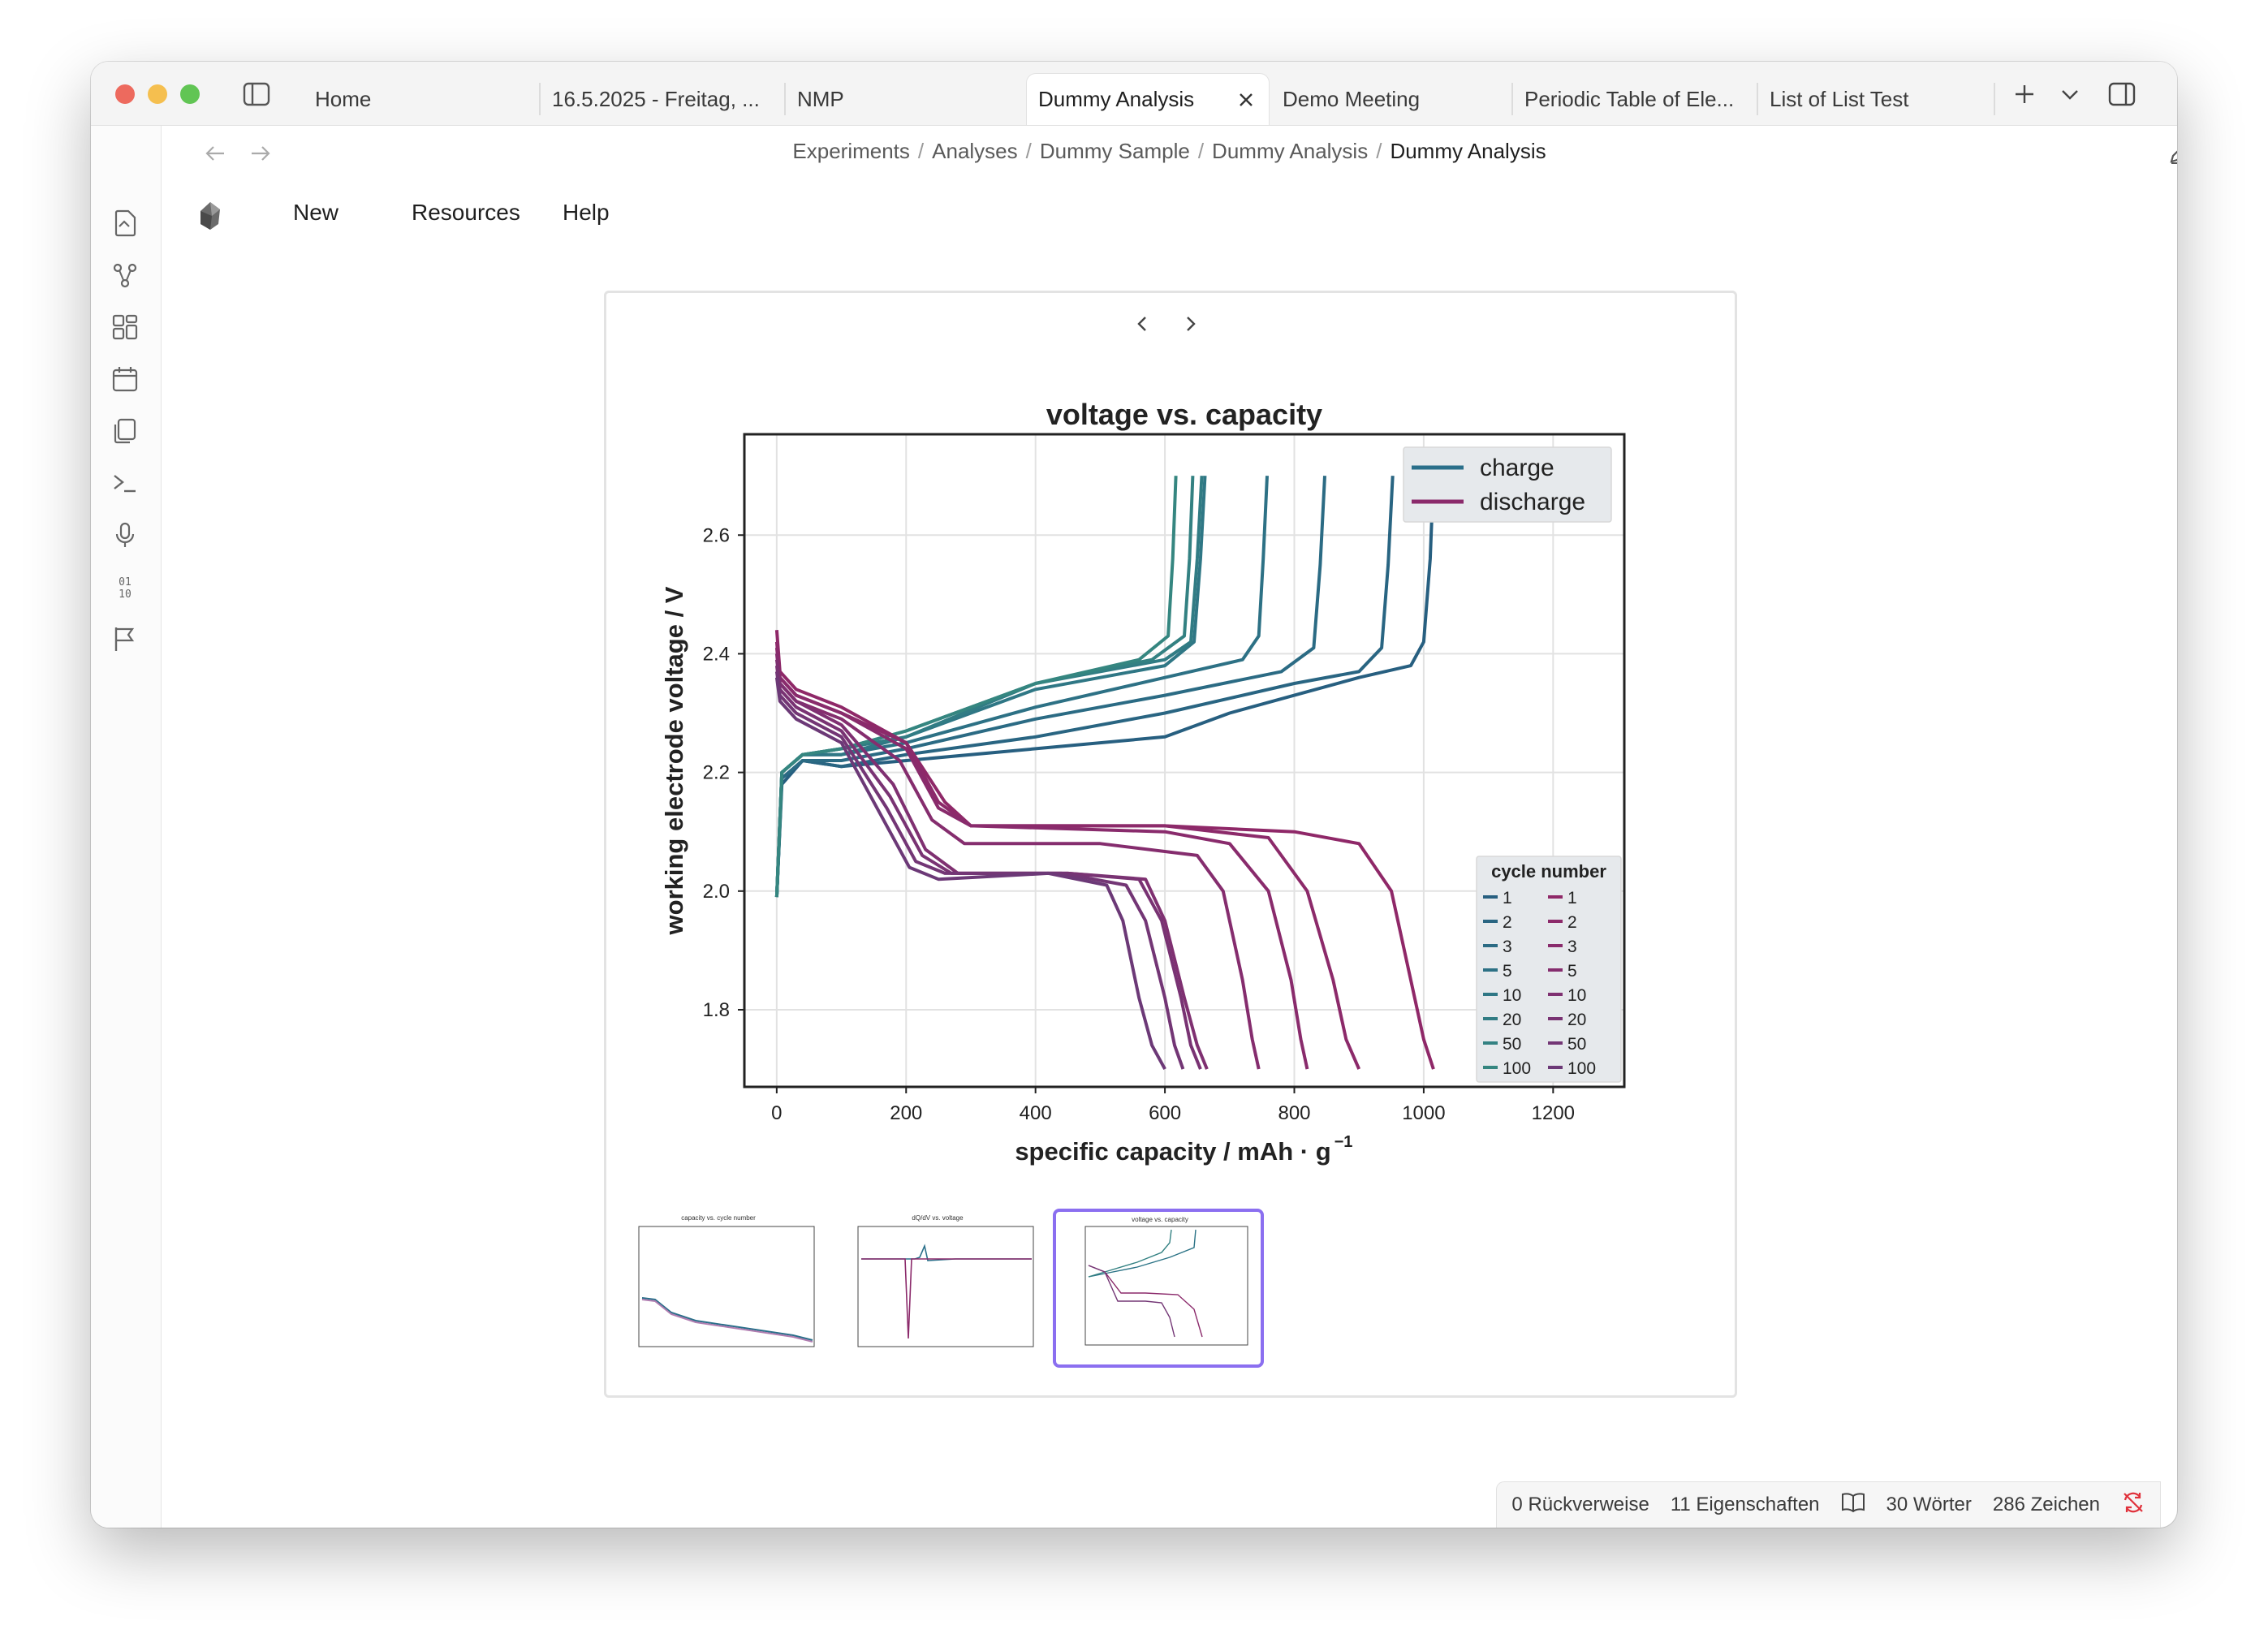 The image size is (2268, 1651). What do you see at coordinates (1517, 468) in the screenshot?
I see `legend-label-charge: charge` at bounding box center [1517, 468].